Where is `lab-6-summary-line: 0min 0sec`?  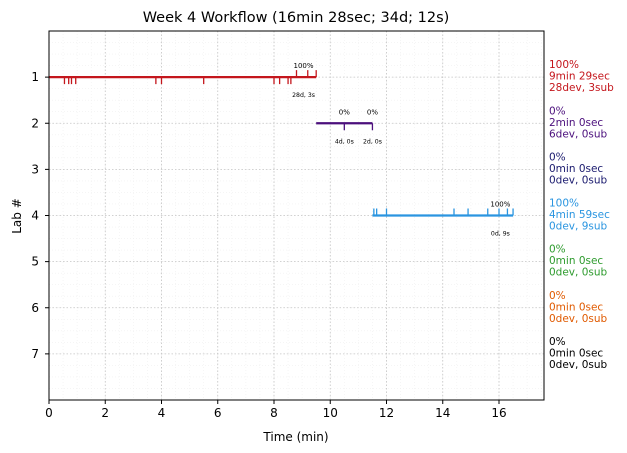
lab-6-summary-line: 0min 0sec is located at coordinates (576, 307).